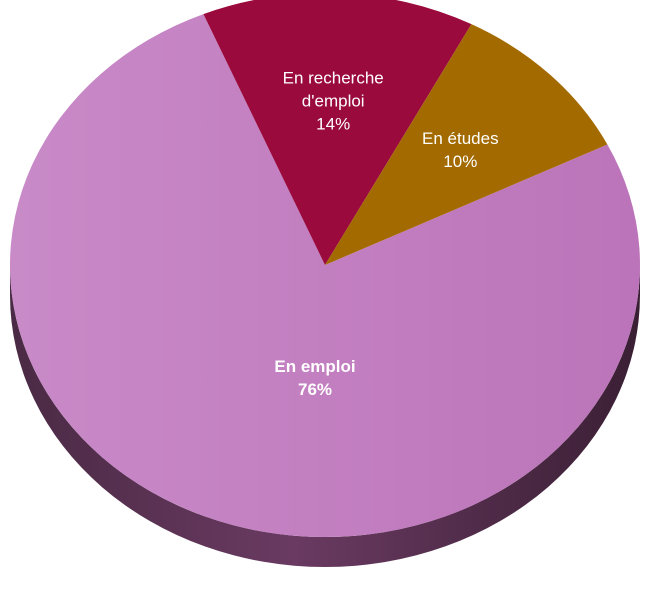 The height and width of the screenshot is (594, 647). What do you see at coordinates (315, 389) in the screenshot?
I see `slice-value-label: 76%` at bounding box center [315, 389].